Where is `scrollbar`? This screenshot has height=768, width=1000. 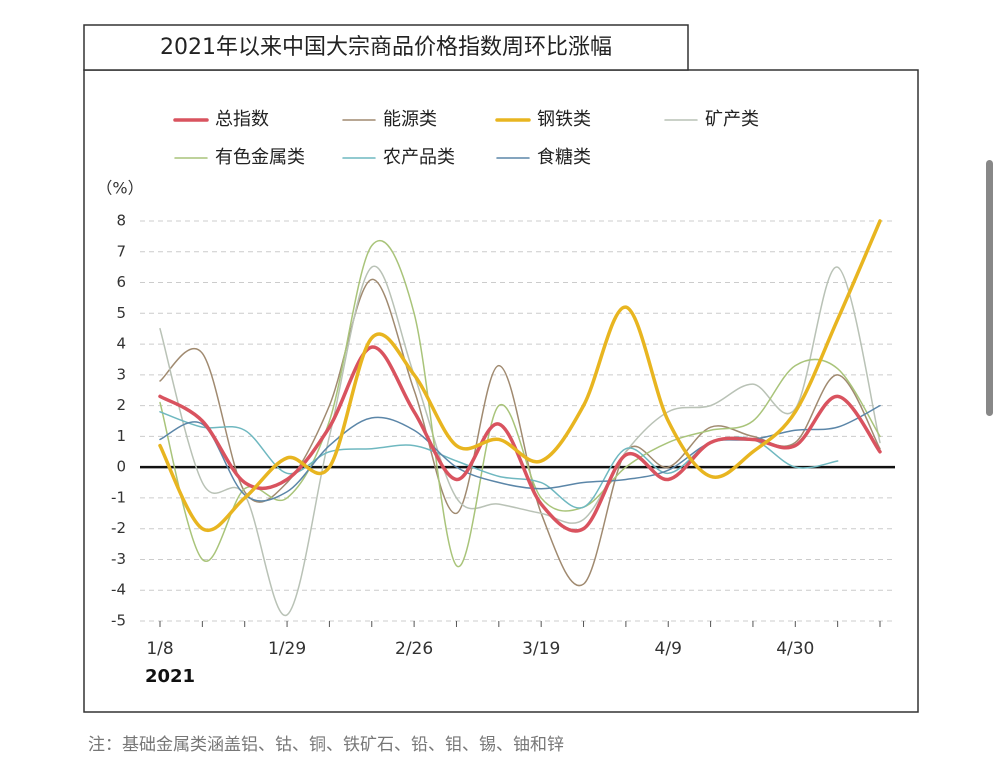
scrollbar is located at coordinates (989, 288).